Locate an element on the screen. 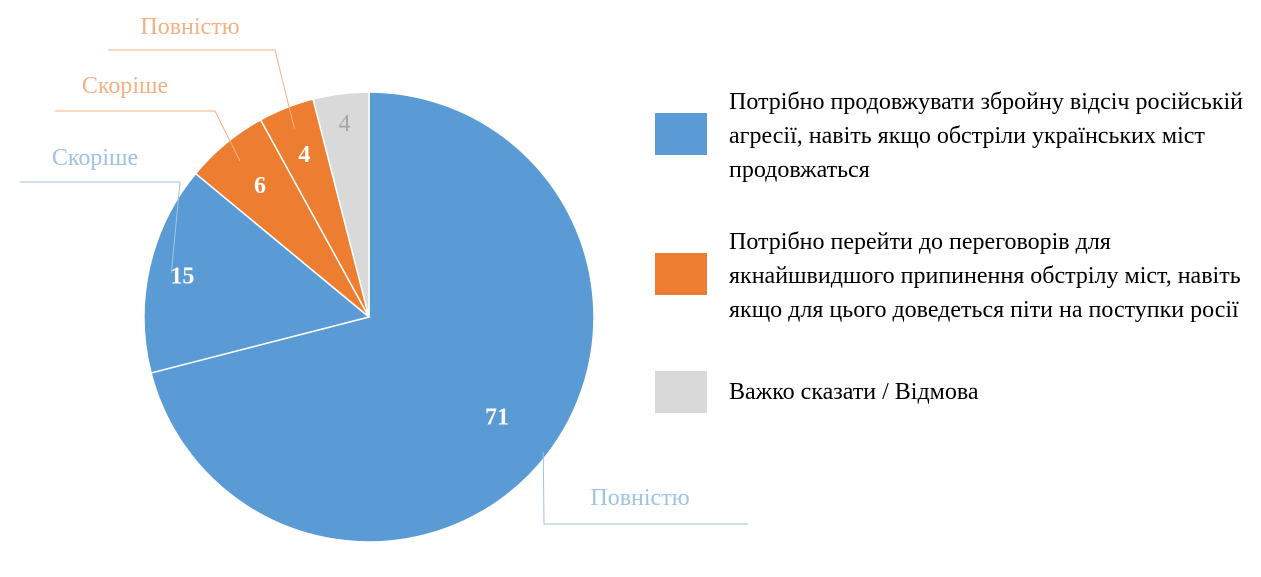 This screenshot has height=577, width=1261. legend-label-hard-to-say: Важко сказати / Відмова is located at coordinates (854, 392).